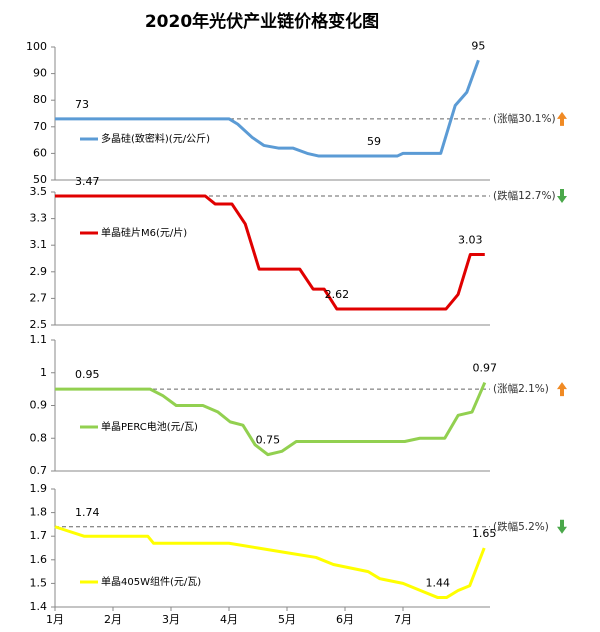  What do you see at coordinates (39, 271) in the screenshot?
I see `y-tick-label: 2.9` at bounding box center [39, 271].